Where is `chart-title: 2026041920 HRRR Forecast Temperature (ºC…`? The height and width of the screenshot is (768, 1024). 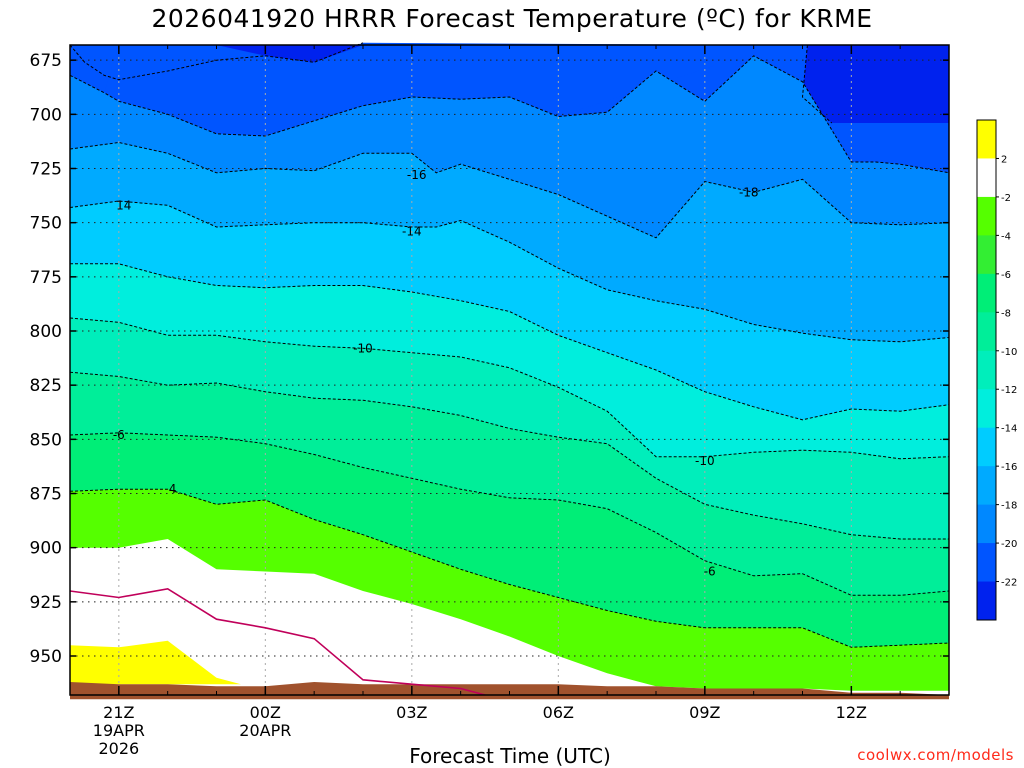
chart-title: 2026041920 HRRR Forecast Temperature (ºC… is located at coordinates (512, 18).